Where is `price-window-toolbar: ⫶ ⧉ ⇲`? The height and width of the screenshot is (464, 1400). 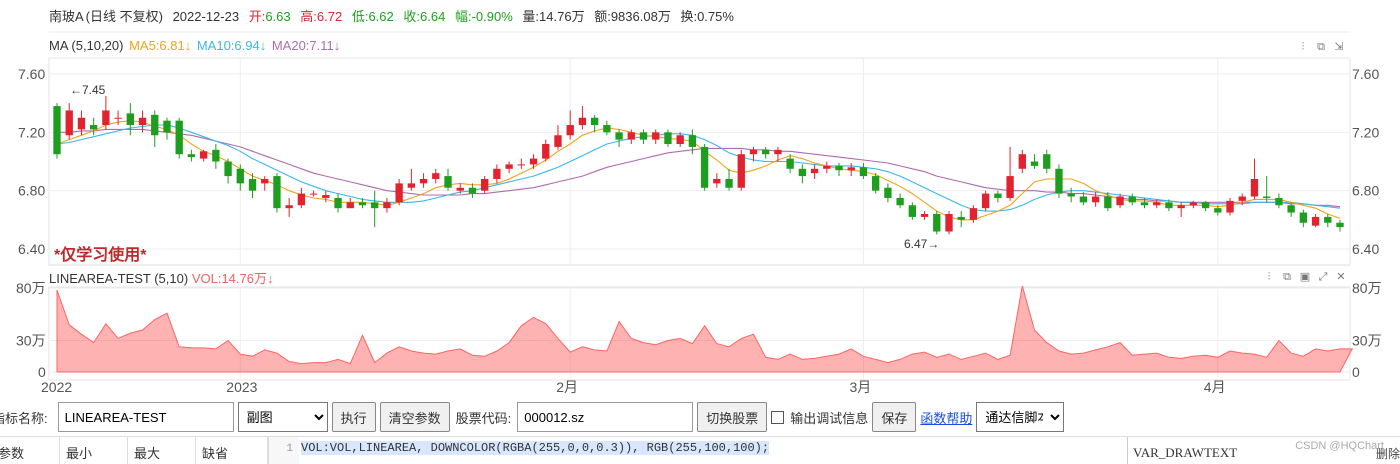
price-window-toolbar: ⫶ ⧉ ⇲ is located at coordinates (1321, 47).